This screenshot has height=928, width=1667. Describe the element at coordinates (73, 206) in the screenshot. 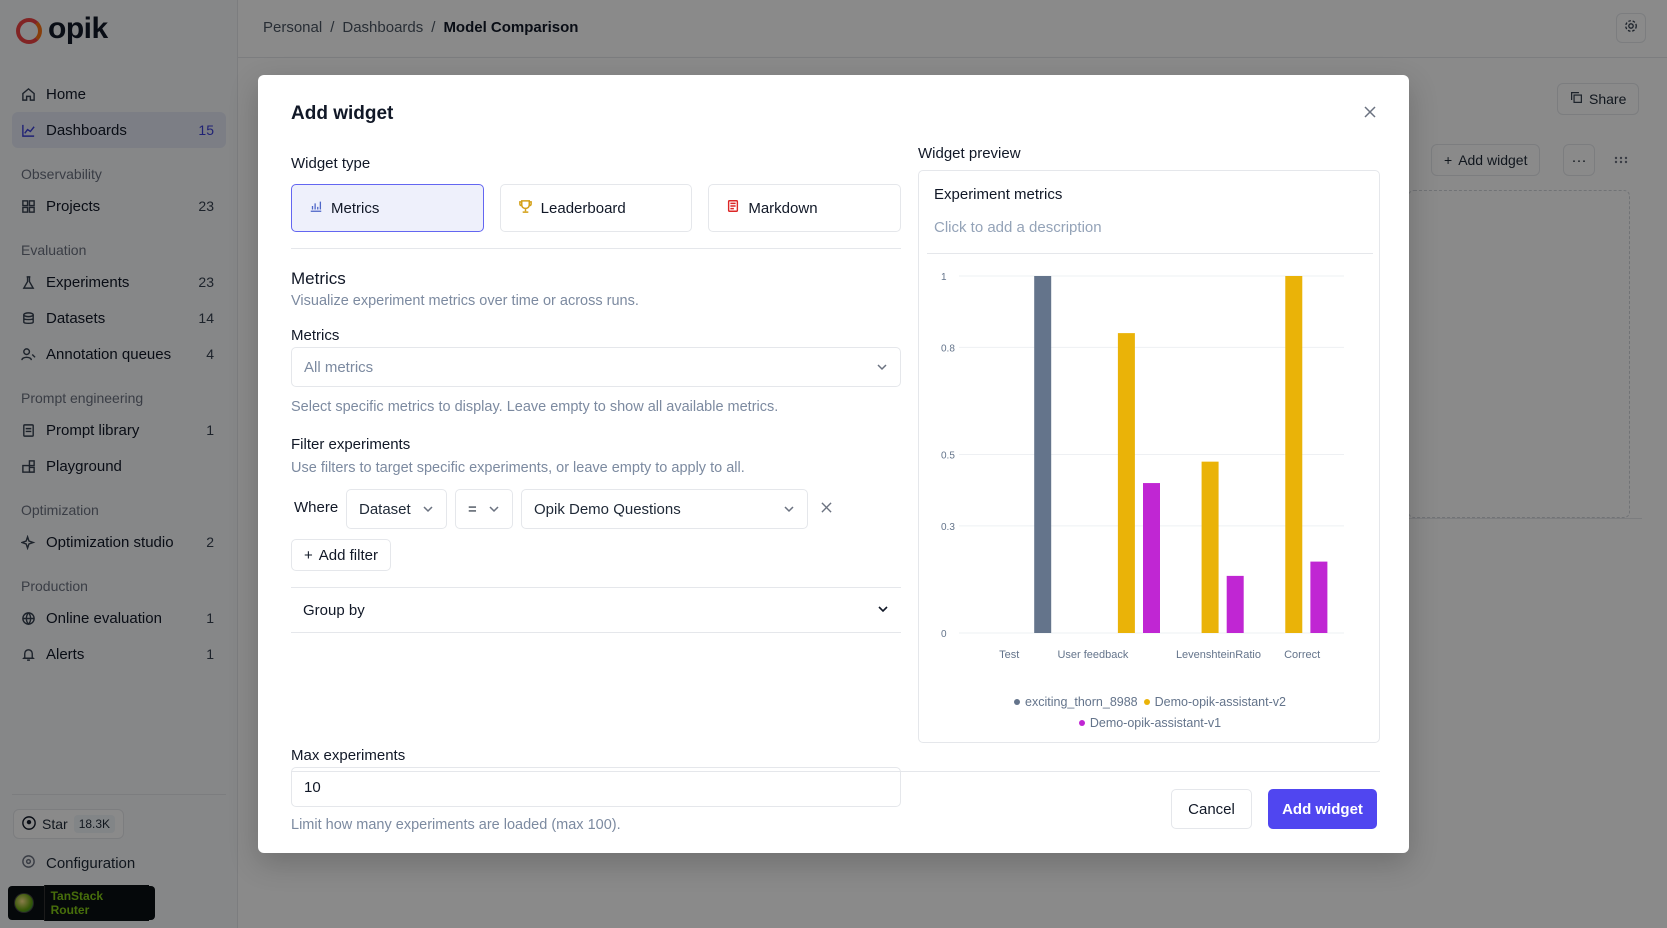

I see `sidebar-item-label: Projects` at that location.